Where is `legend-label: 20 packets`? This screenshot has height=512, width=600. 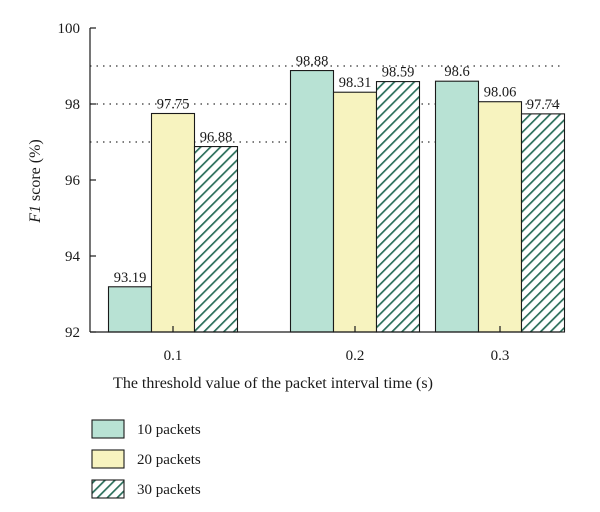 legend-label: 20 packets is located at coordinates (169, 460).